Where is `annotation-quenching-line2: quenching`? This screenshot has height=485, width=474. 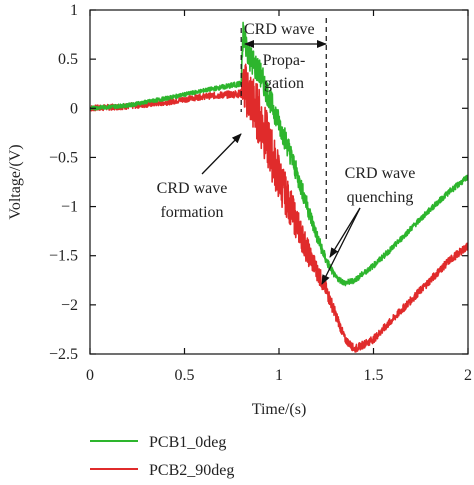 annotation-quenching-line2: quenching is located at coordinates (380, 197).